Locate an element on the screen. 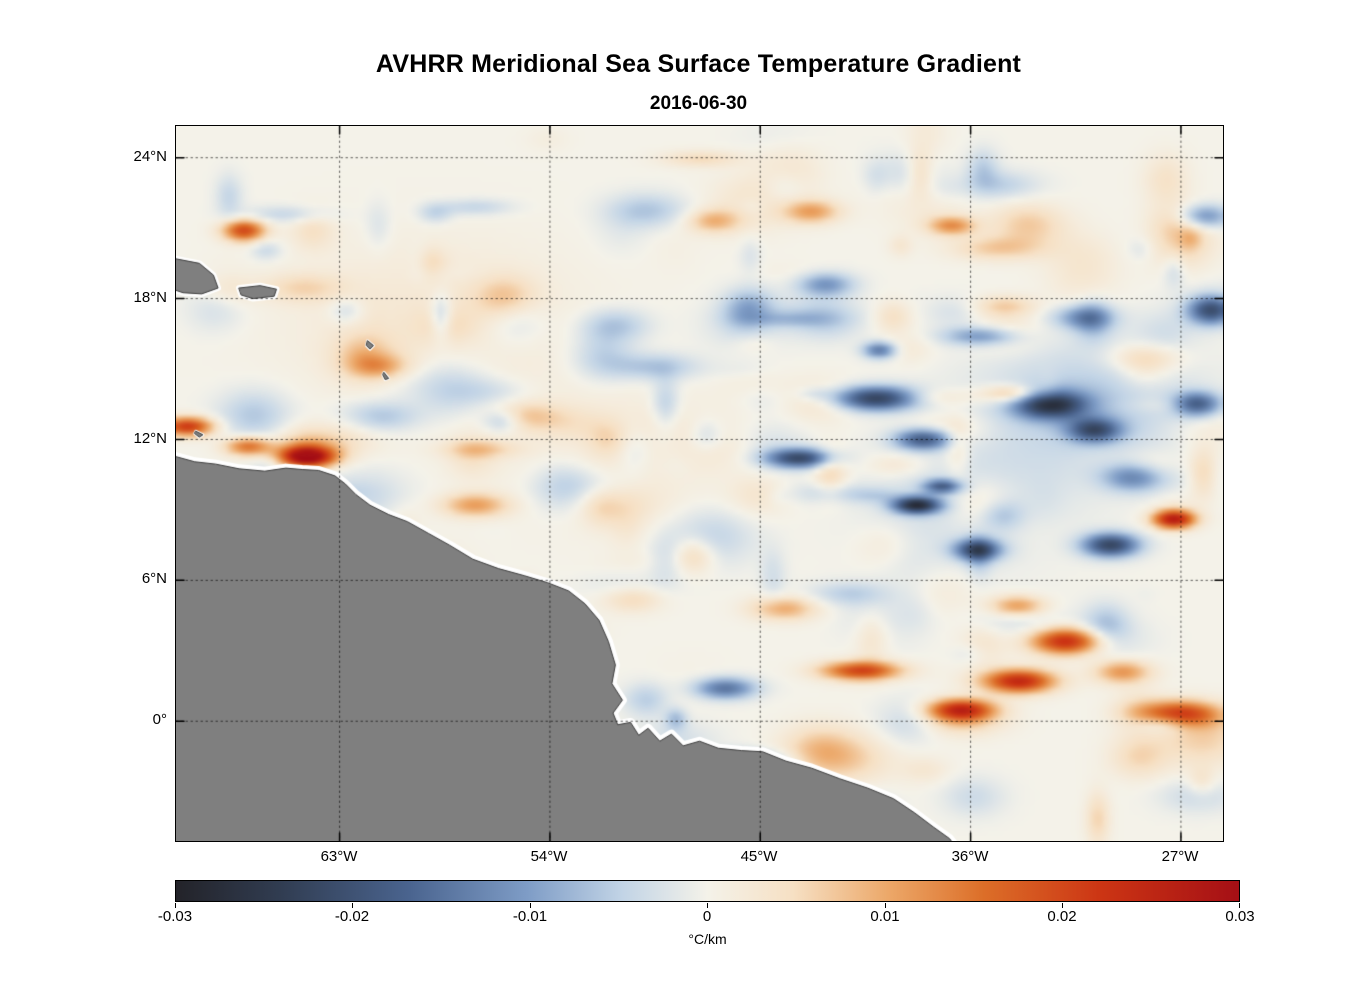 Image resolution: width=1356 pixels, height=1000 pixels. colorbar-tick-label: 0.01 is located at coordinates (885, 916).